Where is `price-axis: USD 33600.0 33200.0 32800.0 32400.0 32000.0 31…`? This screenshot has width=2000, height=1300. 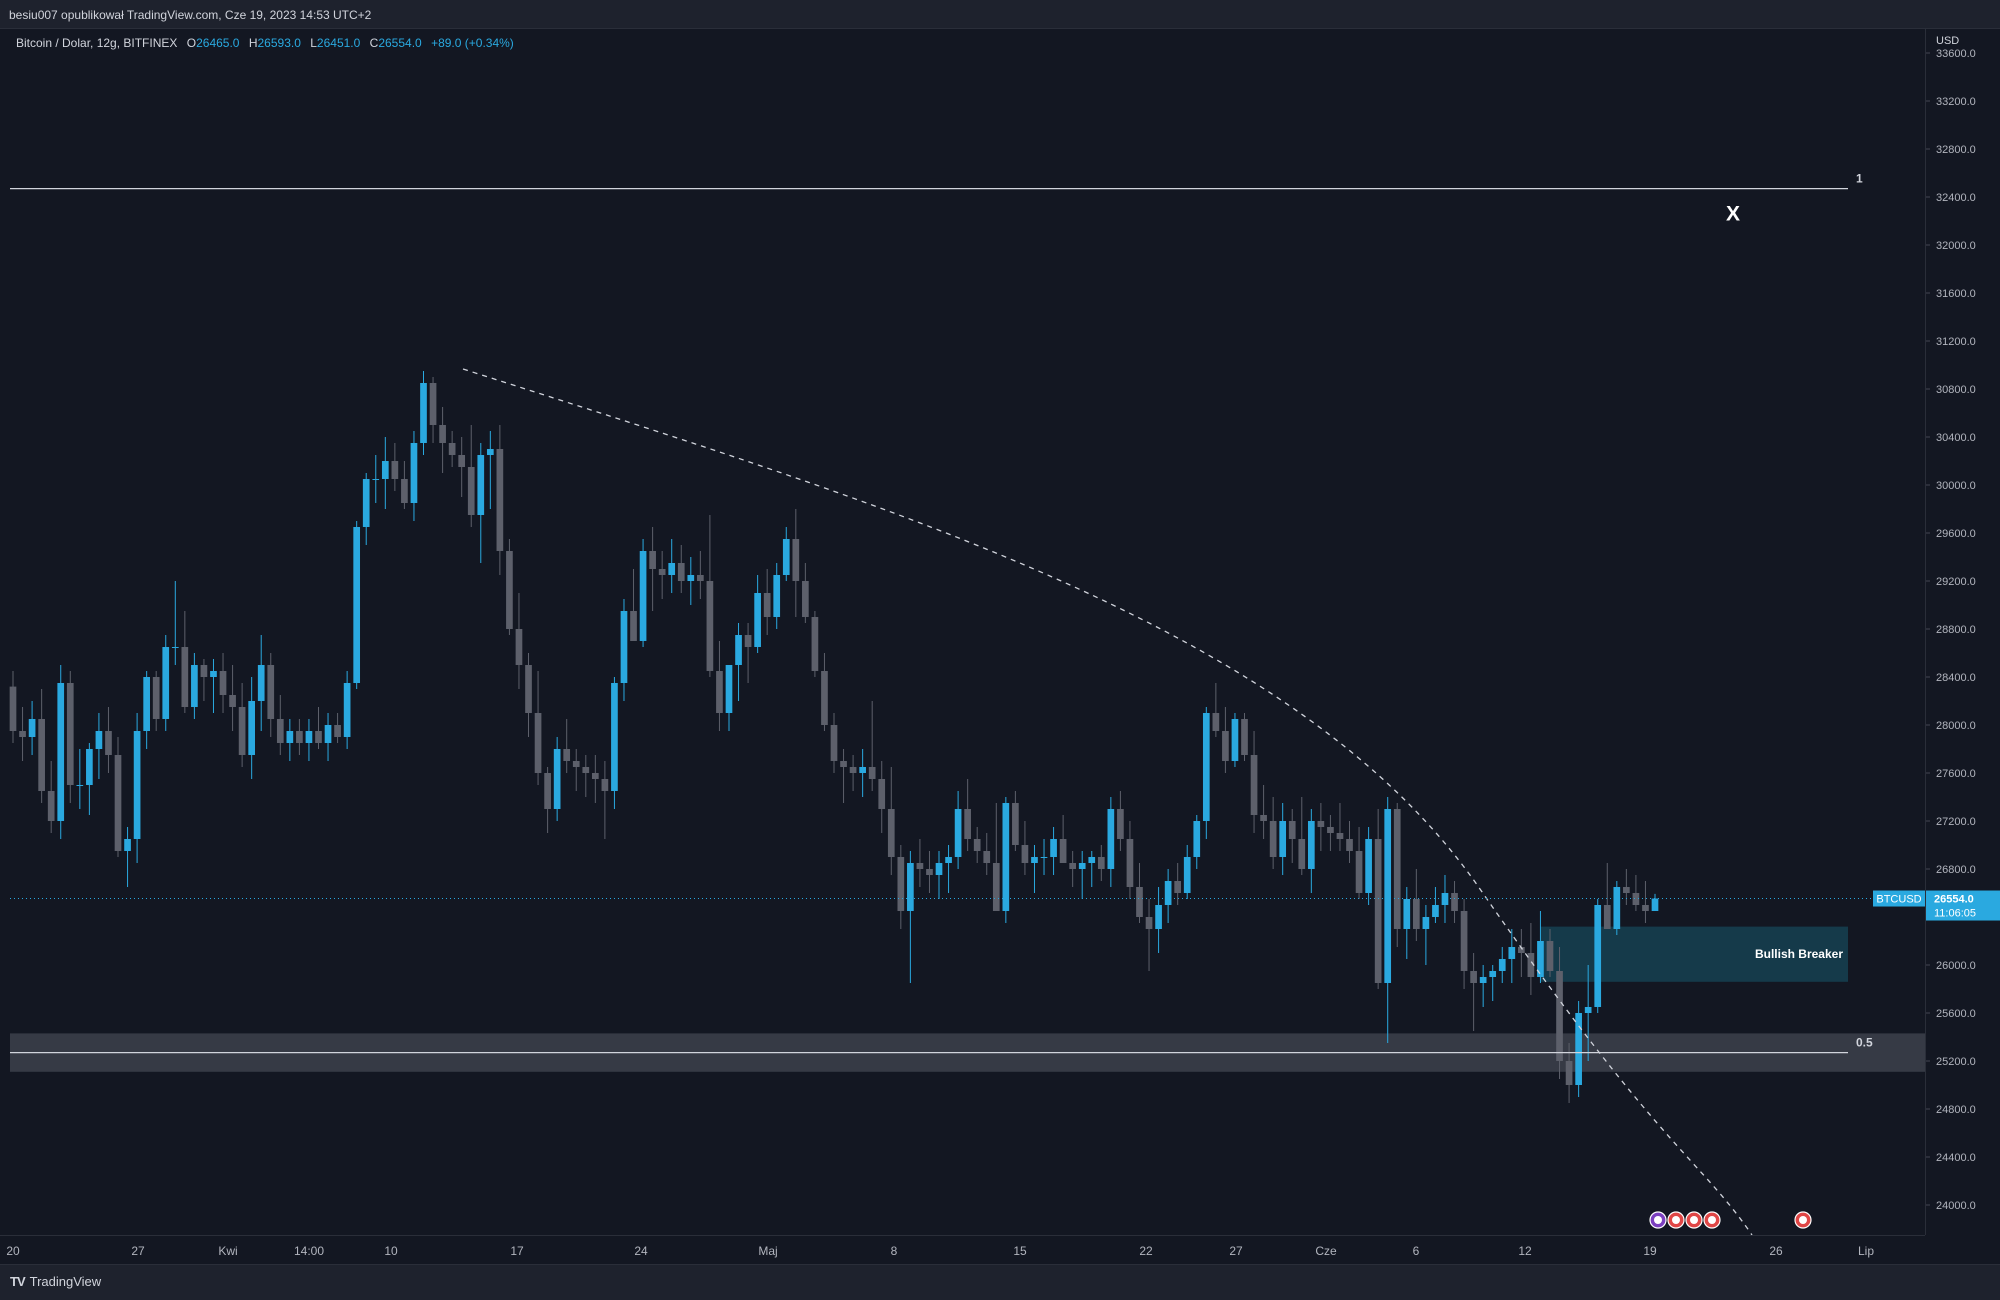
price-axis: USD 33600.0 33200.0 32800.0 32400.0 32000.0 31… is located at coordinates (1962, 632).